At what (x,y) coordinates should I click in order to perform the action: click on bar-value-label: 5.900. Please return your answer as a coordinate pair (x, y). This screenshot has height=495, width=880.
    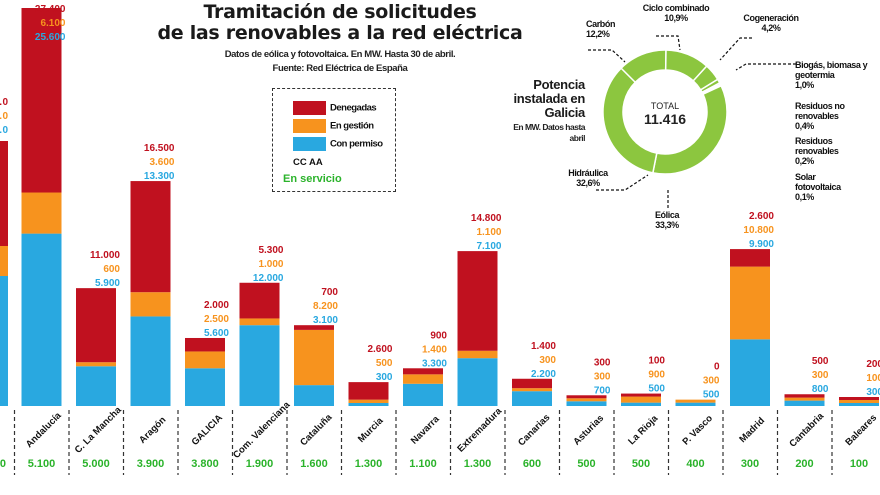
    Looking at the image, I should click on (107, 283).